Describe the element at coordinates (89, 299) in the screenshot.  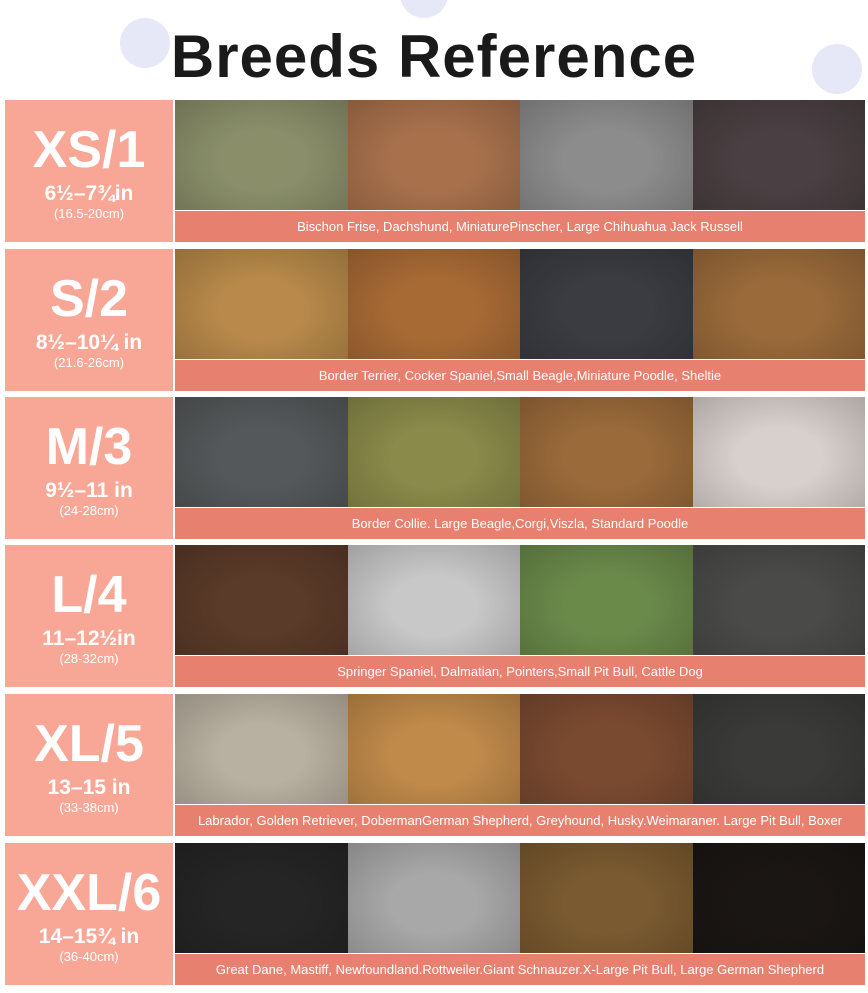
I see `size-name: S/2` at that location.